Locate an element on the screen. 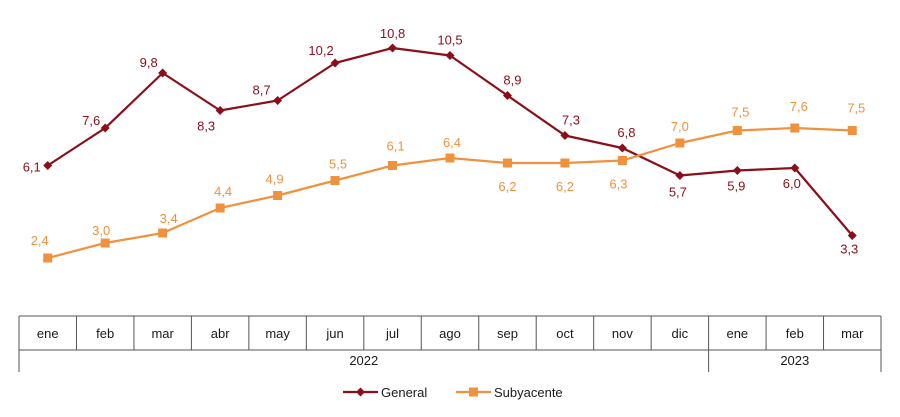 The image size is (900, 417). month-tick-label: jun is located at coordinates (334, 333).